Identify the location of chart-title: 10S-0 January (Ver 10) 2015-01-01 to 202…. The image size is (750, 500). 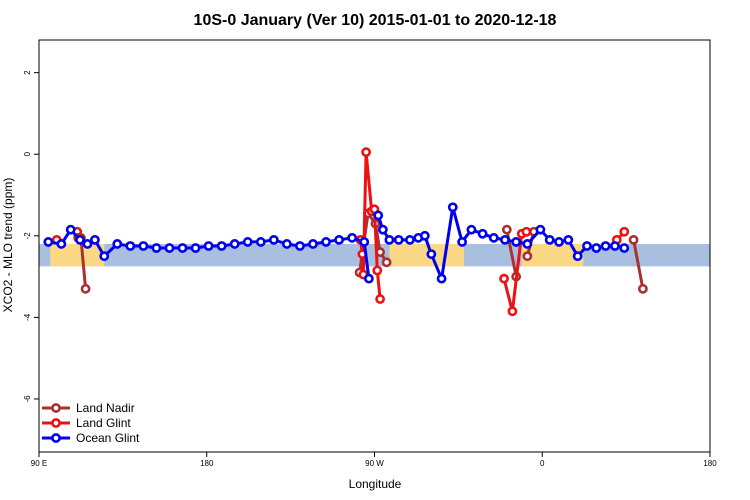
(375, 20).